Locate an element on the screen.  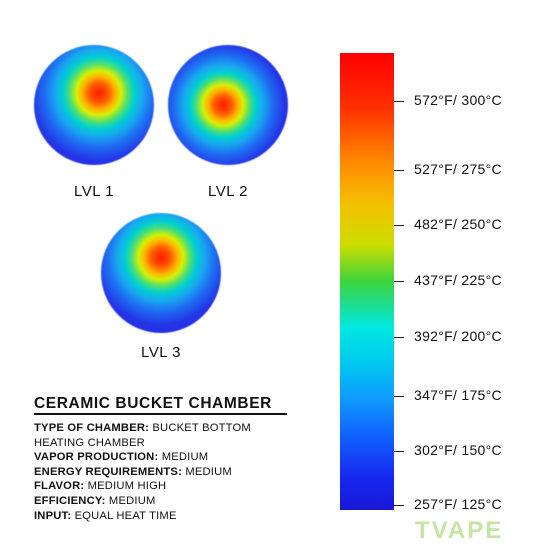
scale-label-175c: 347°F/ 175°C is located at coordinates (458, 395).